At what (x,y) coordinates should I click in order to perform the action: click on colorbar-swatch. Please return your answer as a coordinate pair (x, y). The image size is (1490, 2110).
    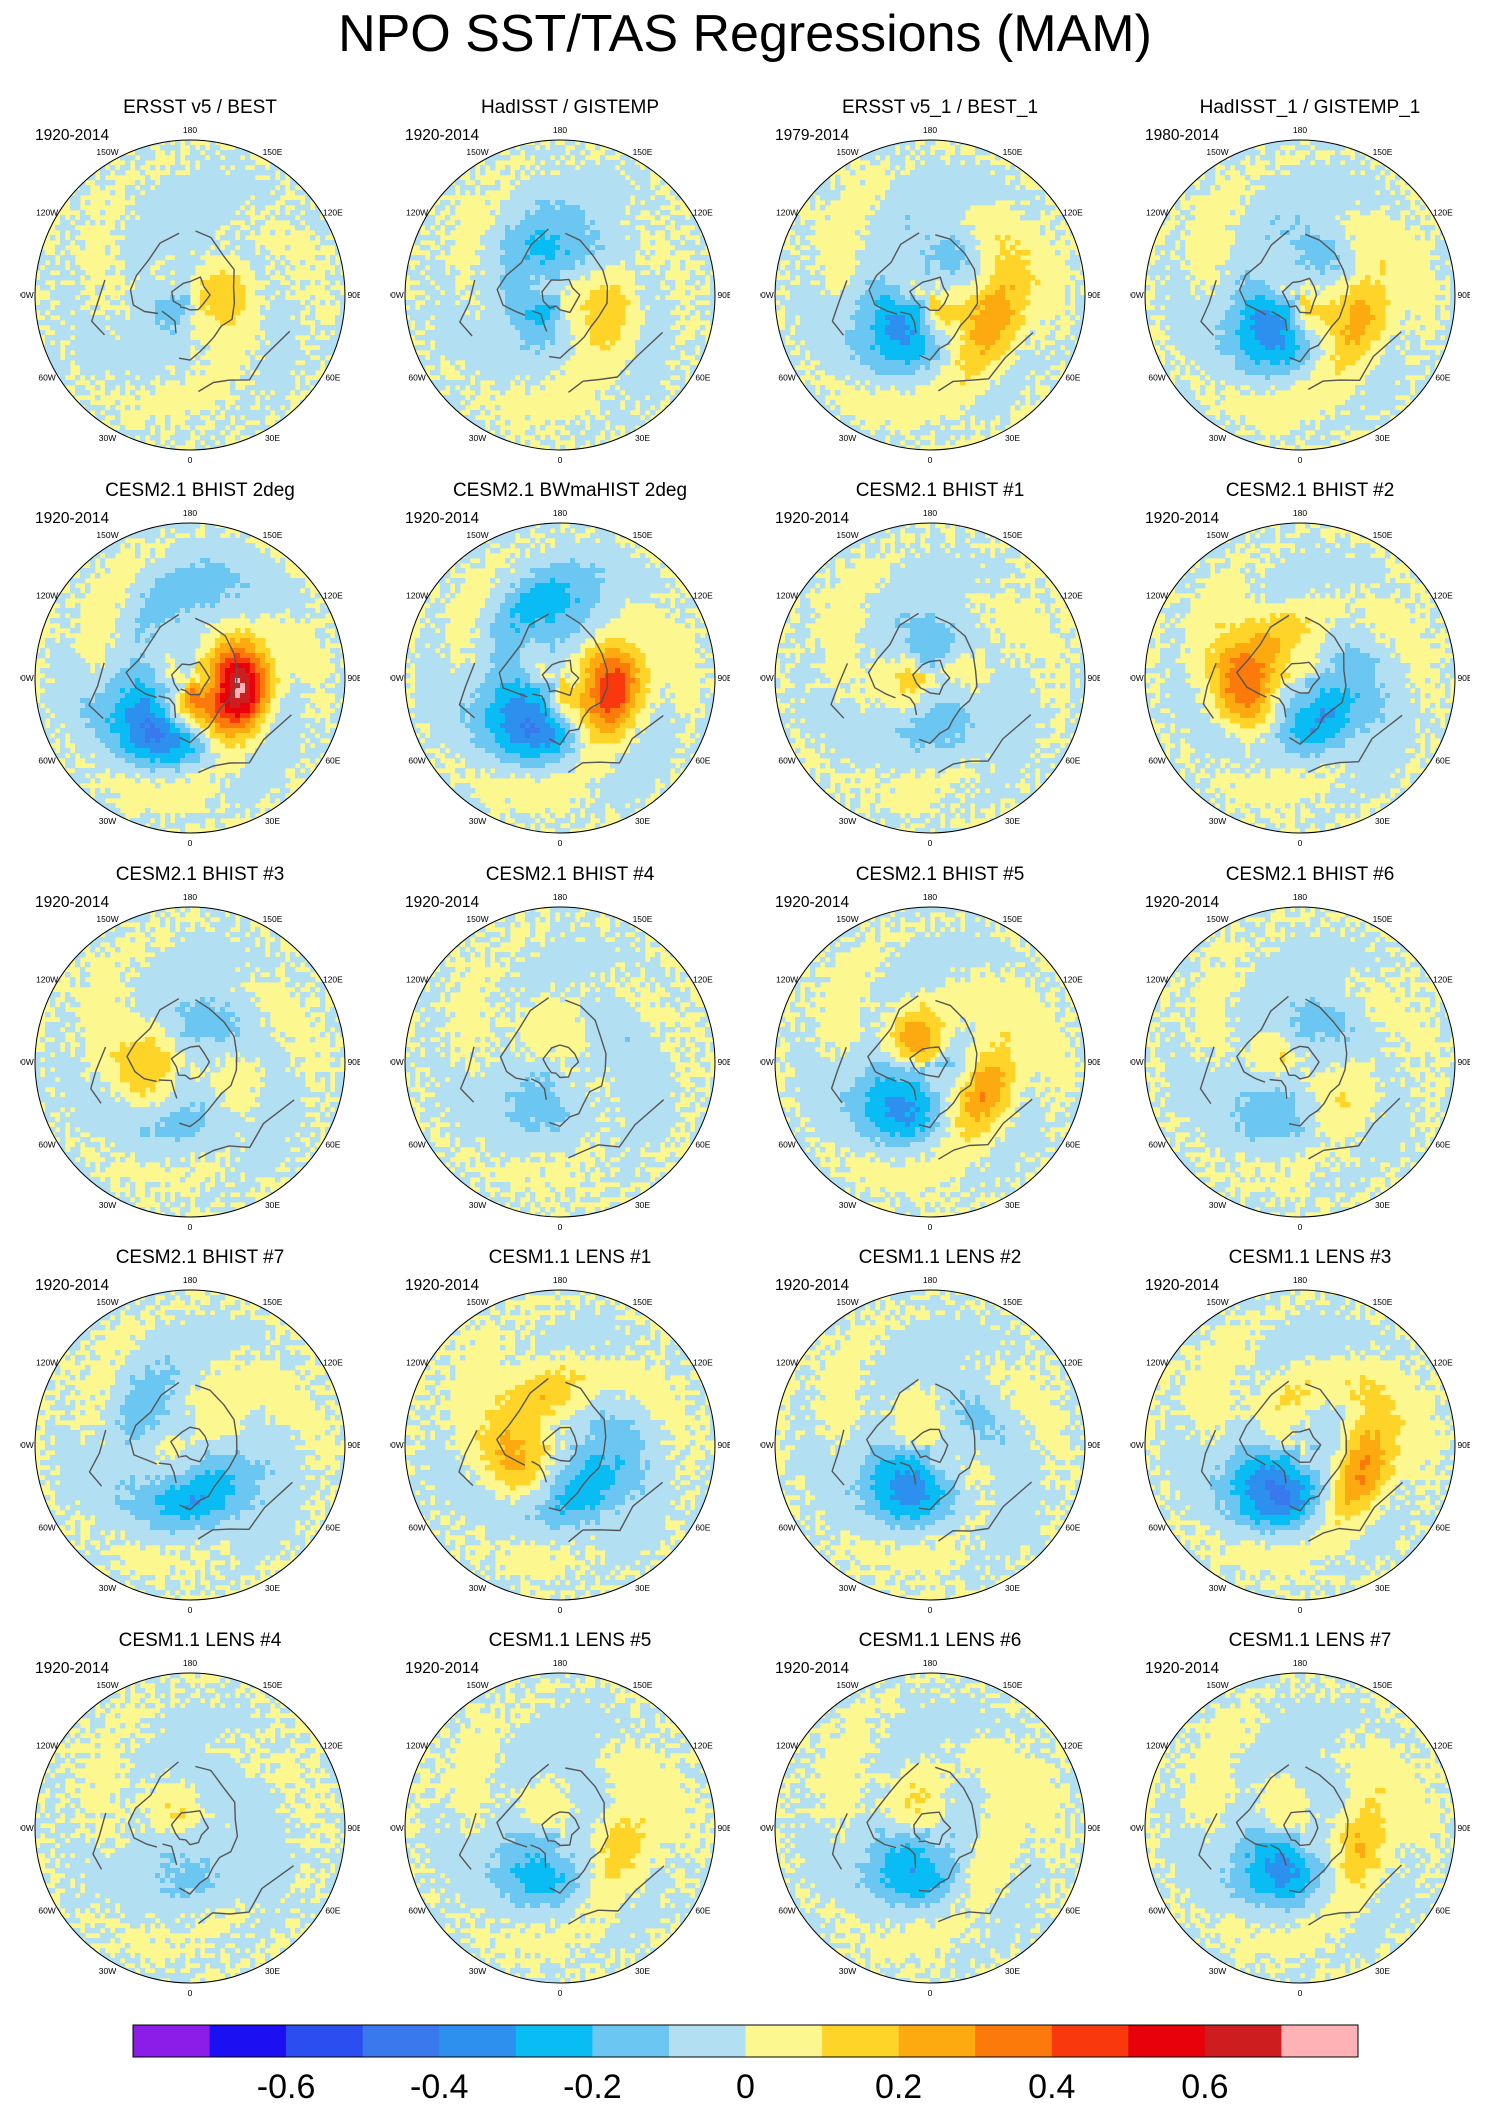
    Looking at the image, I should click on (478, 2041).